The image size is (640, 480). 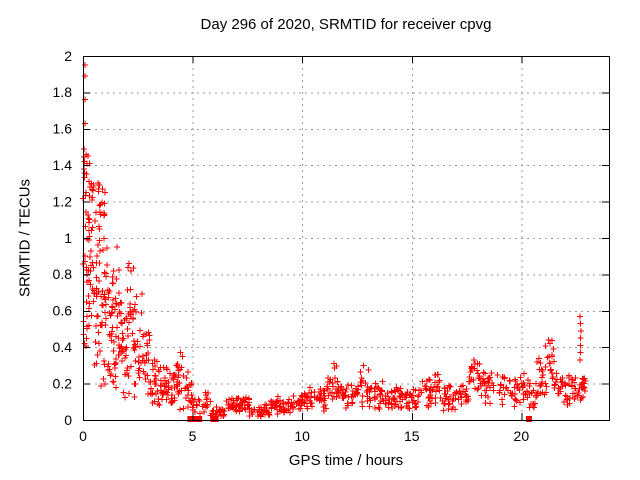 What do you see at coordinates (522, 436) in the screenshot?
I see `x-tick-label: 20` at bounding box center [522, 436].